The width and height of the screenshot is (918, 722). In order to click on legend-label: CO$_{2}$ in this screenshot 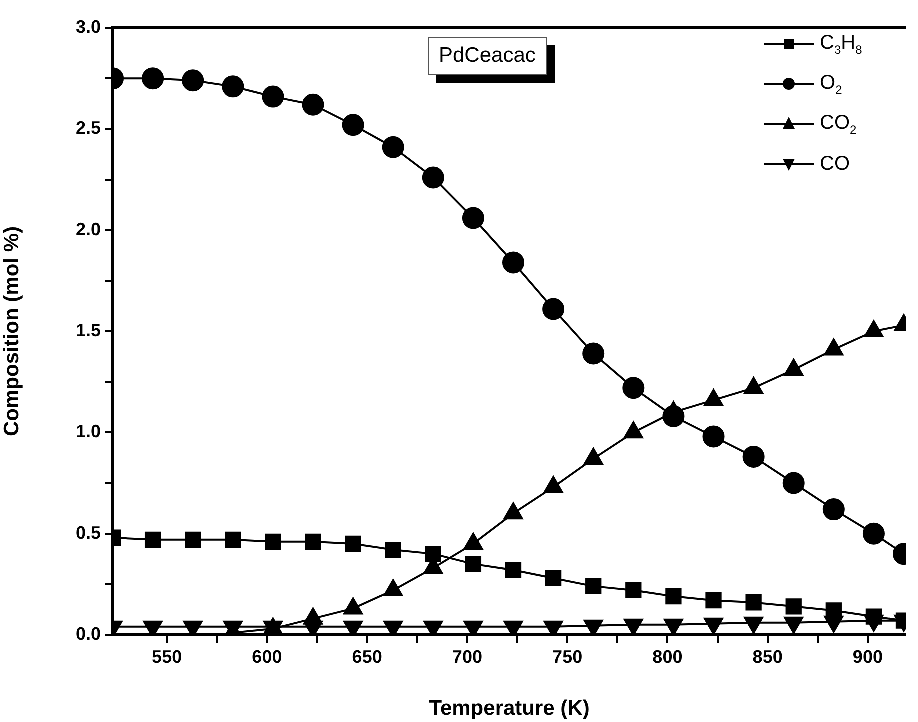, I will do `click(838, 124)`.